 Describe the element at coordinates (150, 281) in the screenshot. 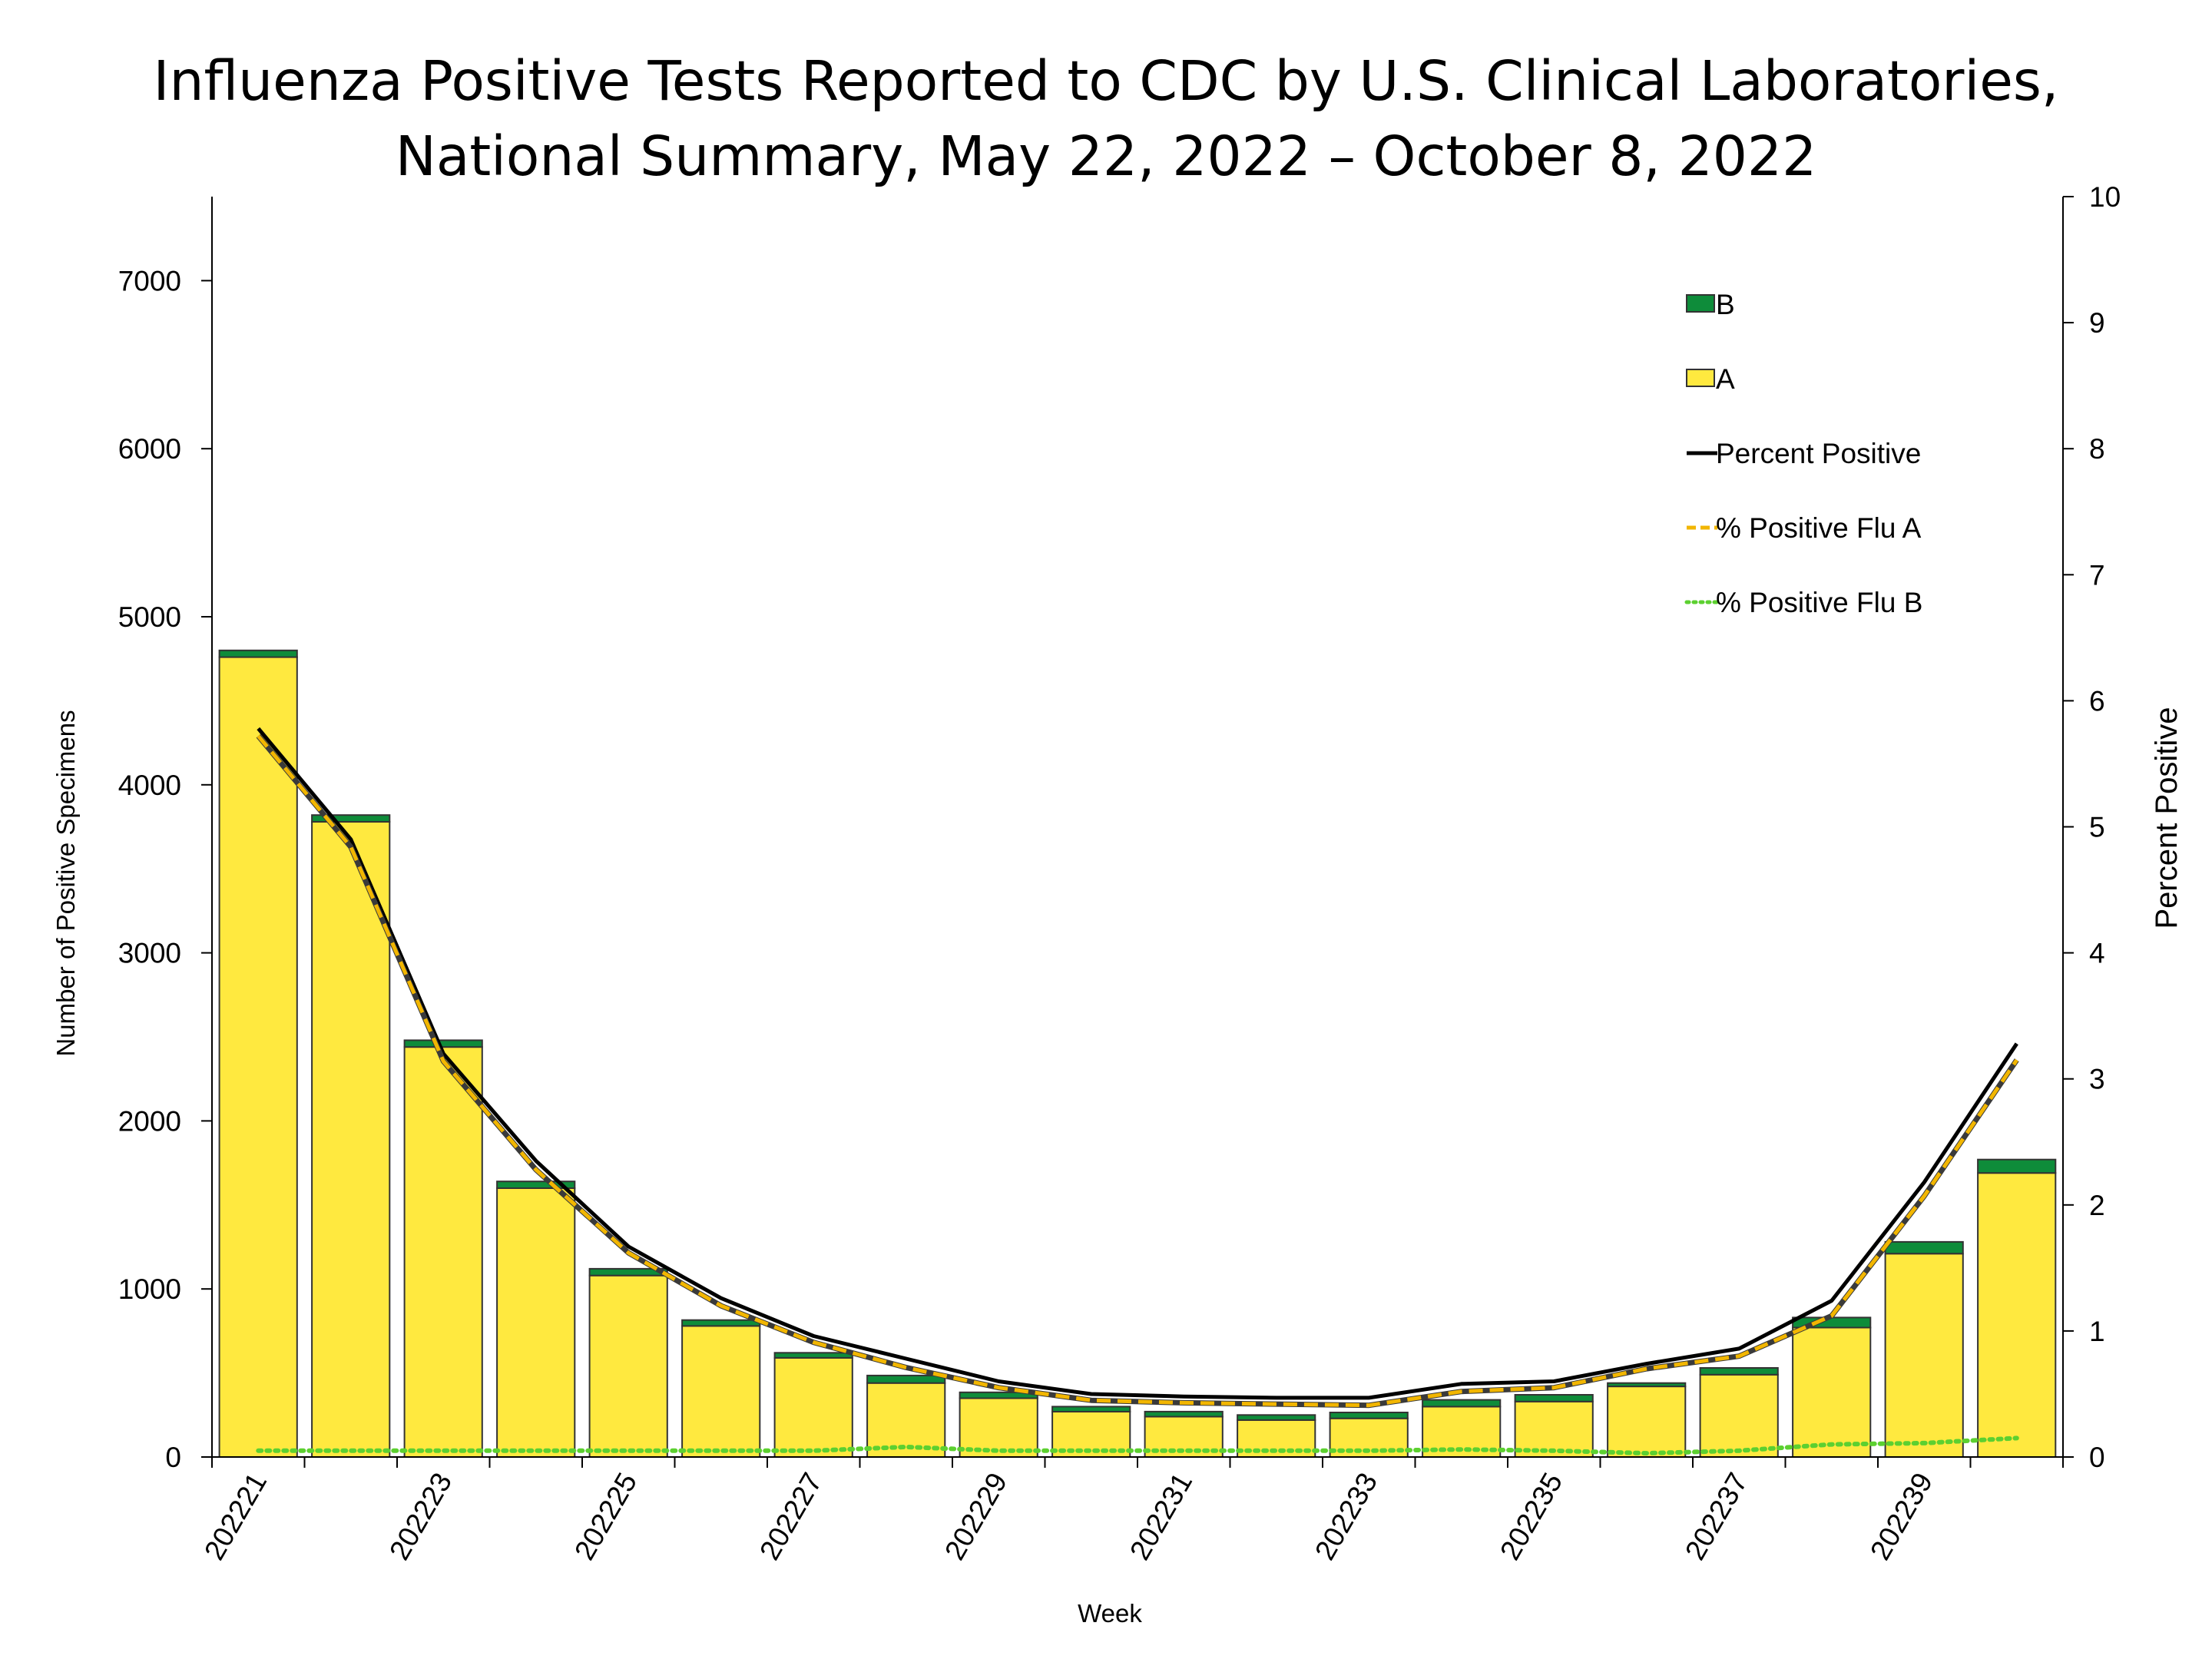

I see `y-left-tick-label: 7000` at that location.